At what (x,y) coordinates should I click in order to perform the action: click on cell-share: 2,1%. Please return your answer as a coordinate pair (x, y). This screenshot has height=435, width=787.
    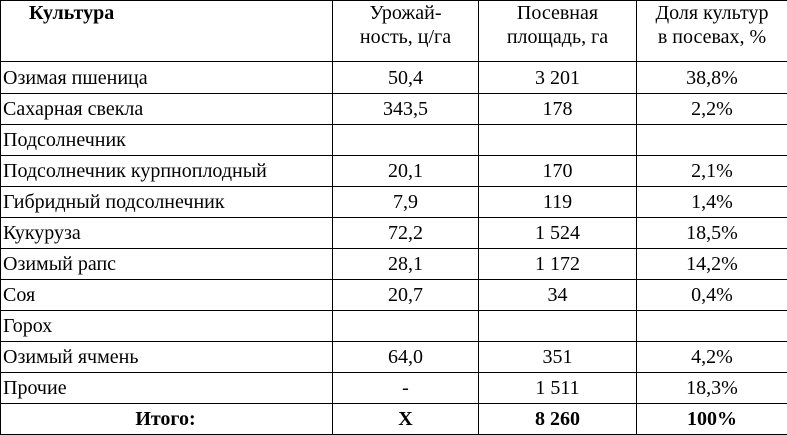
    Looking at the image, I should click on (711, 171).